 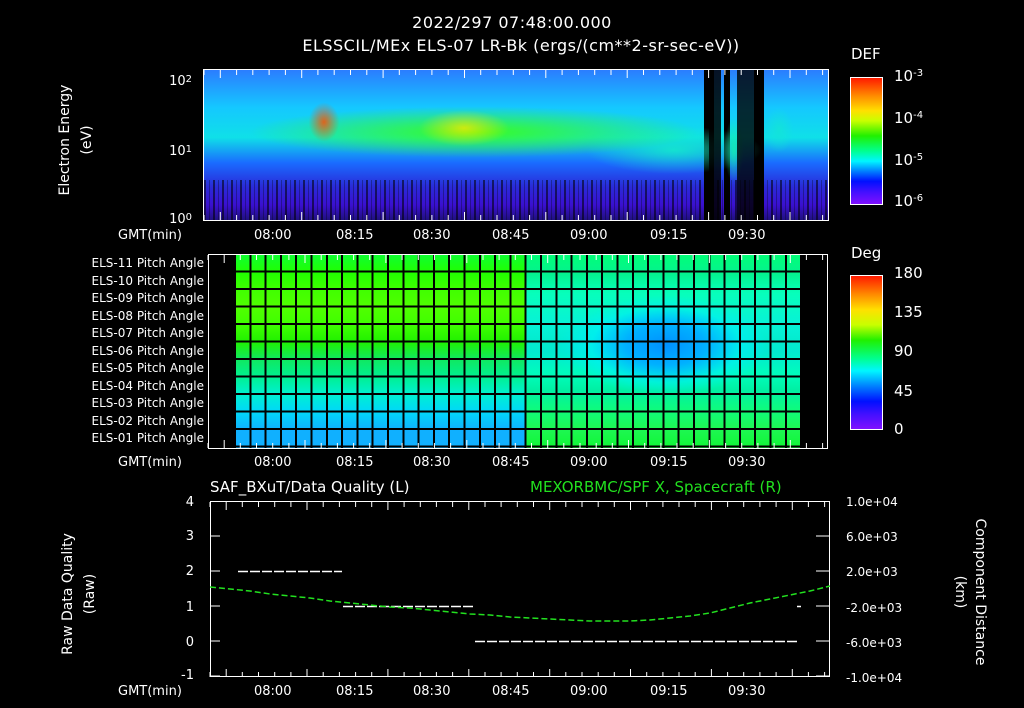 I want to click on energy-plot-frame, so click(x=516, y=145).